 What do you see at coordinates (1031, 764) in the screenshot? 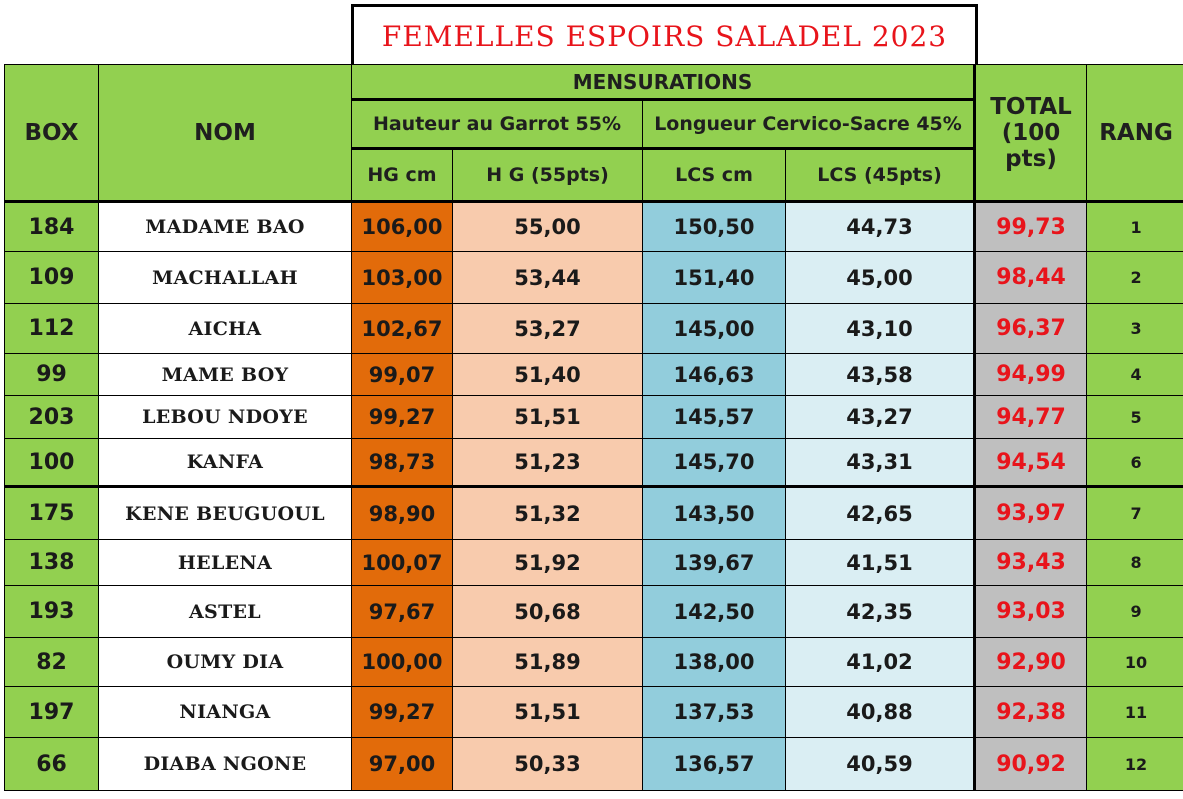
I see `total-cell: 90,92` at bounding box center [1031, 764].